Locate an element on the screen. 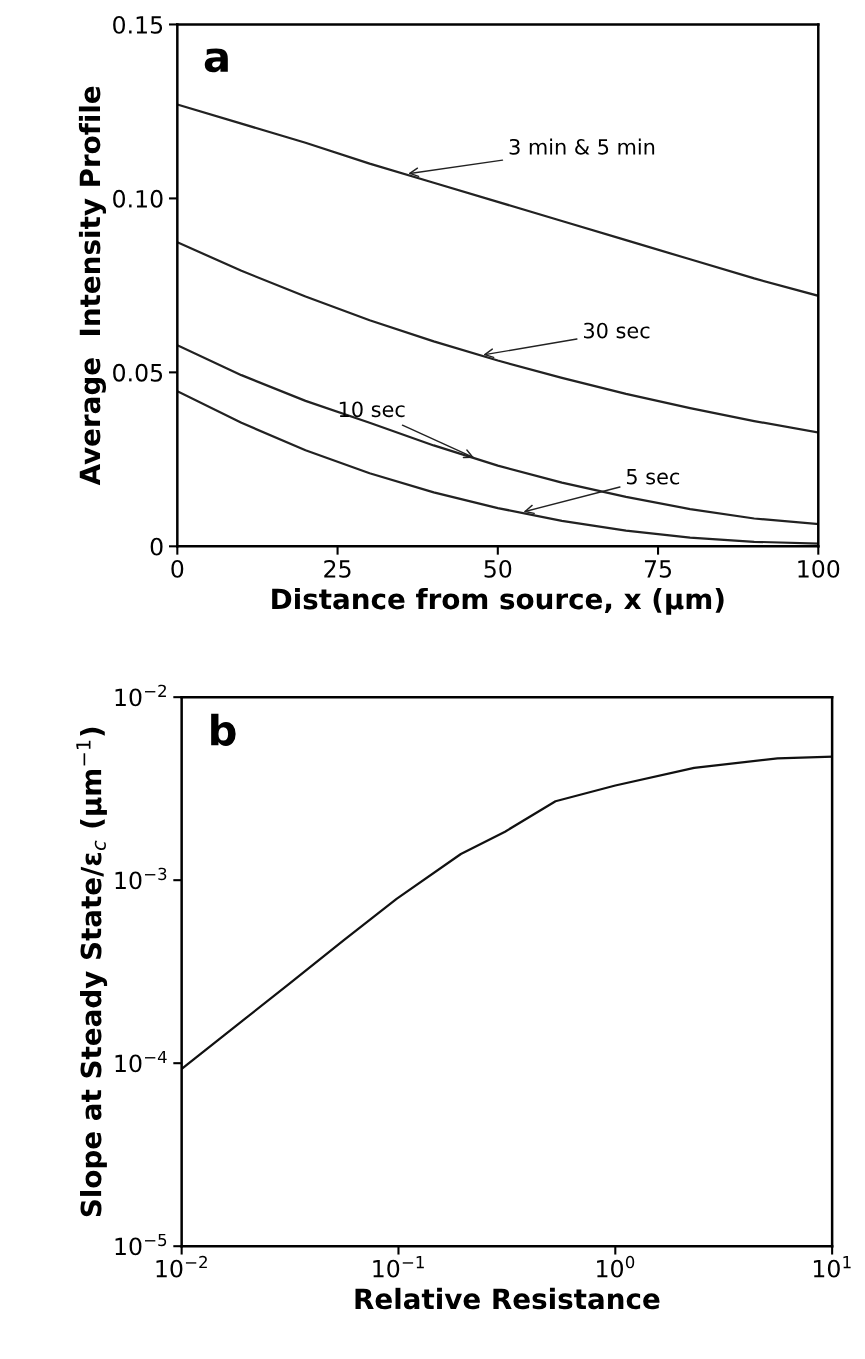 The image size is (865, 1359). y-tick-label: 0 is located at coordinates (156, 546).